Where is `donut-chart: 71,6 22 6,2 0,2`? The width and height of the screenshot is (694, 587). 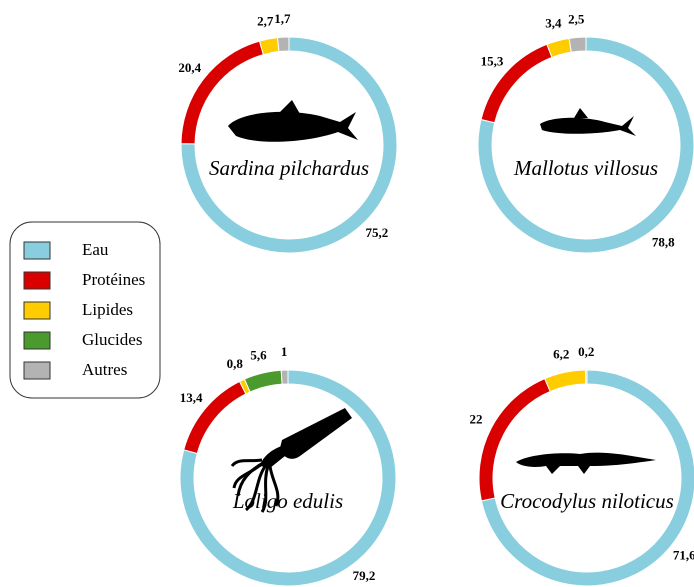 donut-chart: 71,6 22 6,2 0,2 is located at coordinates (581, 465).